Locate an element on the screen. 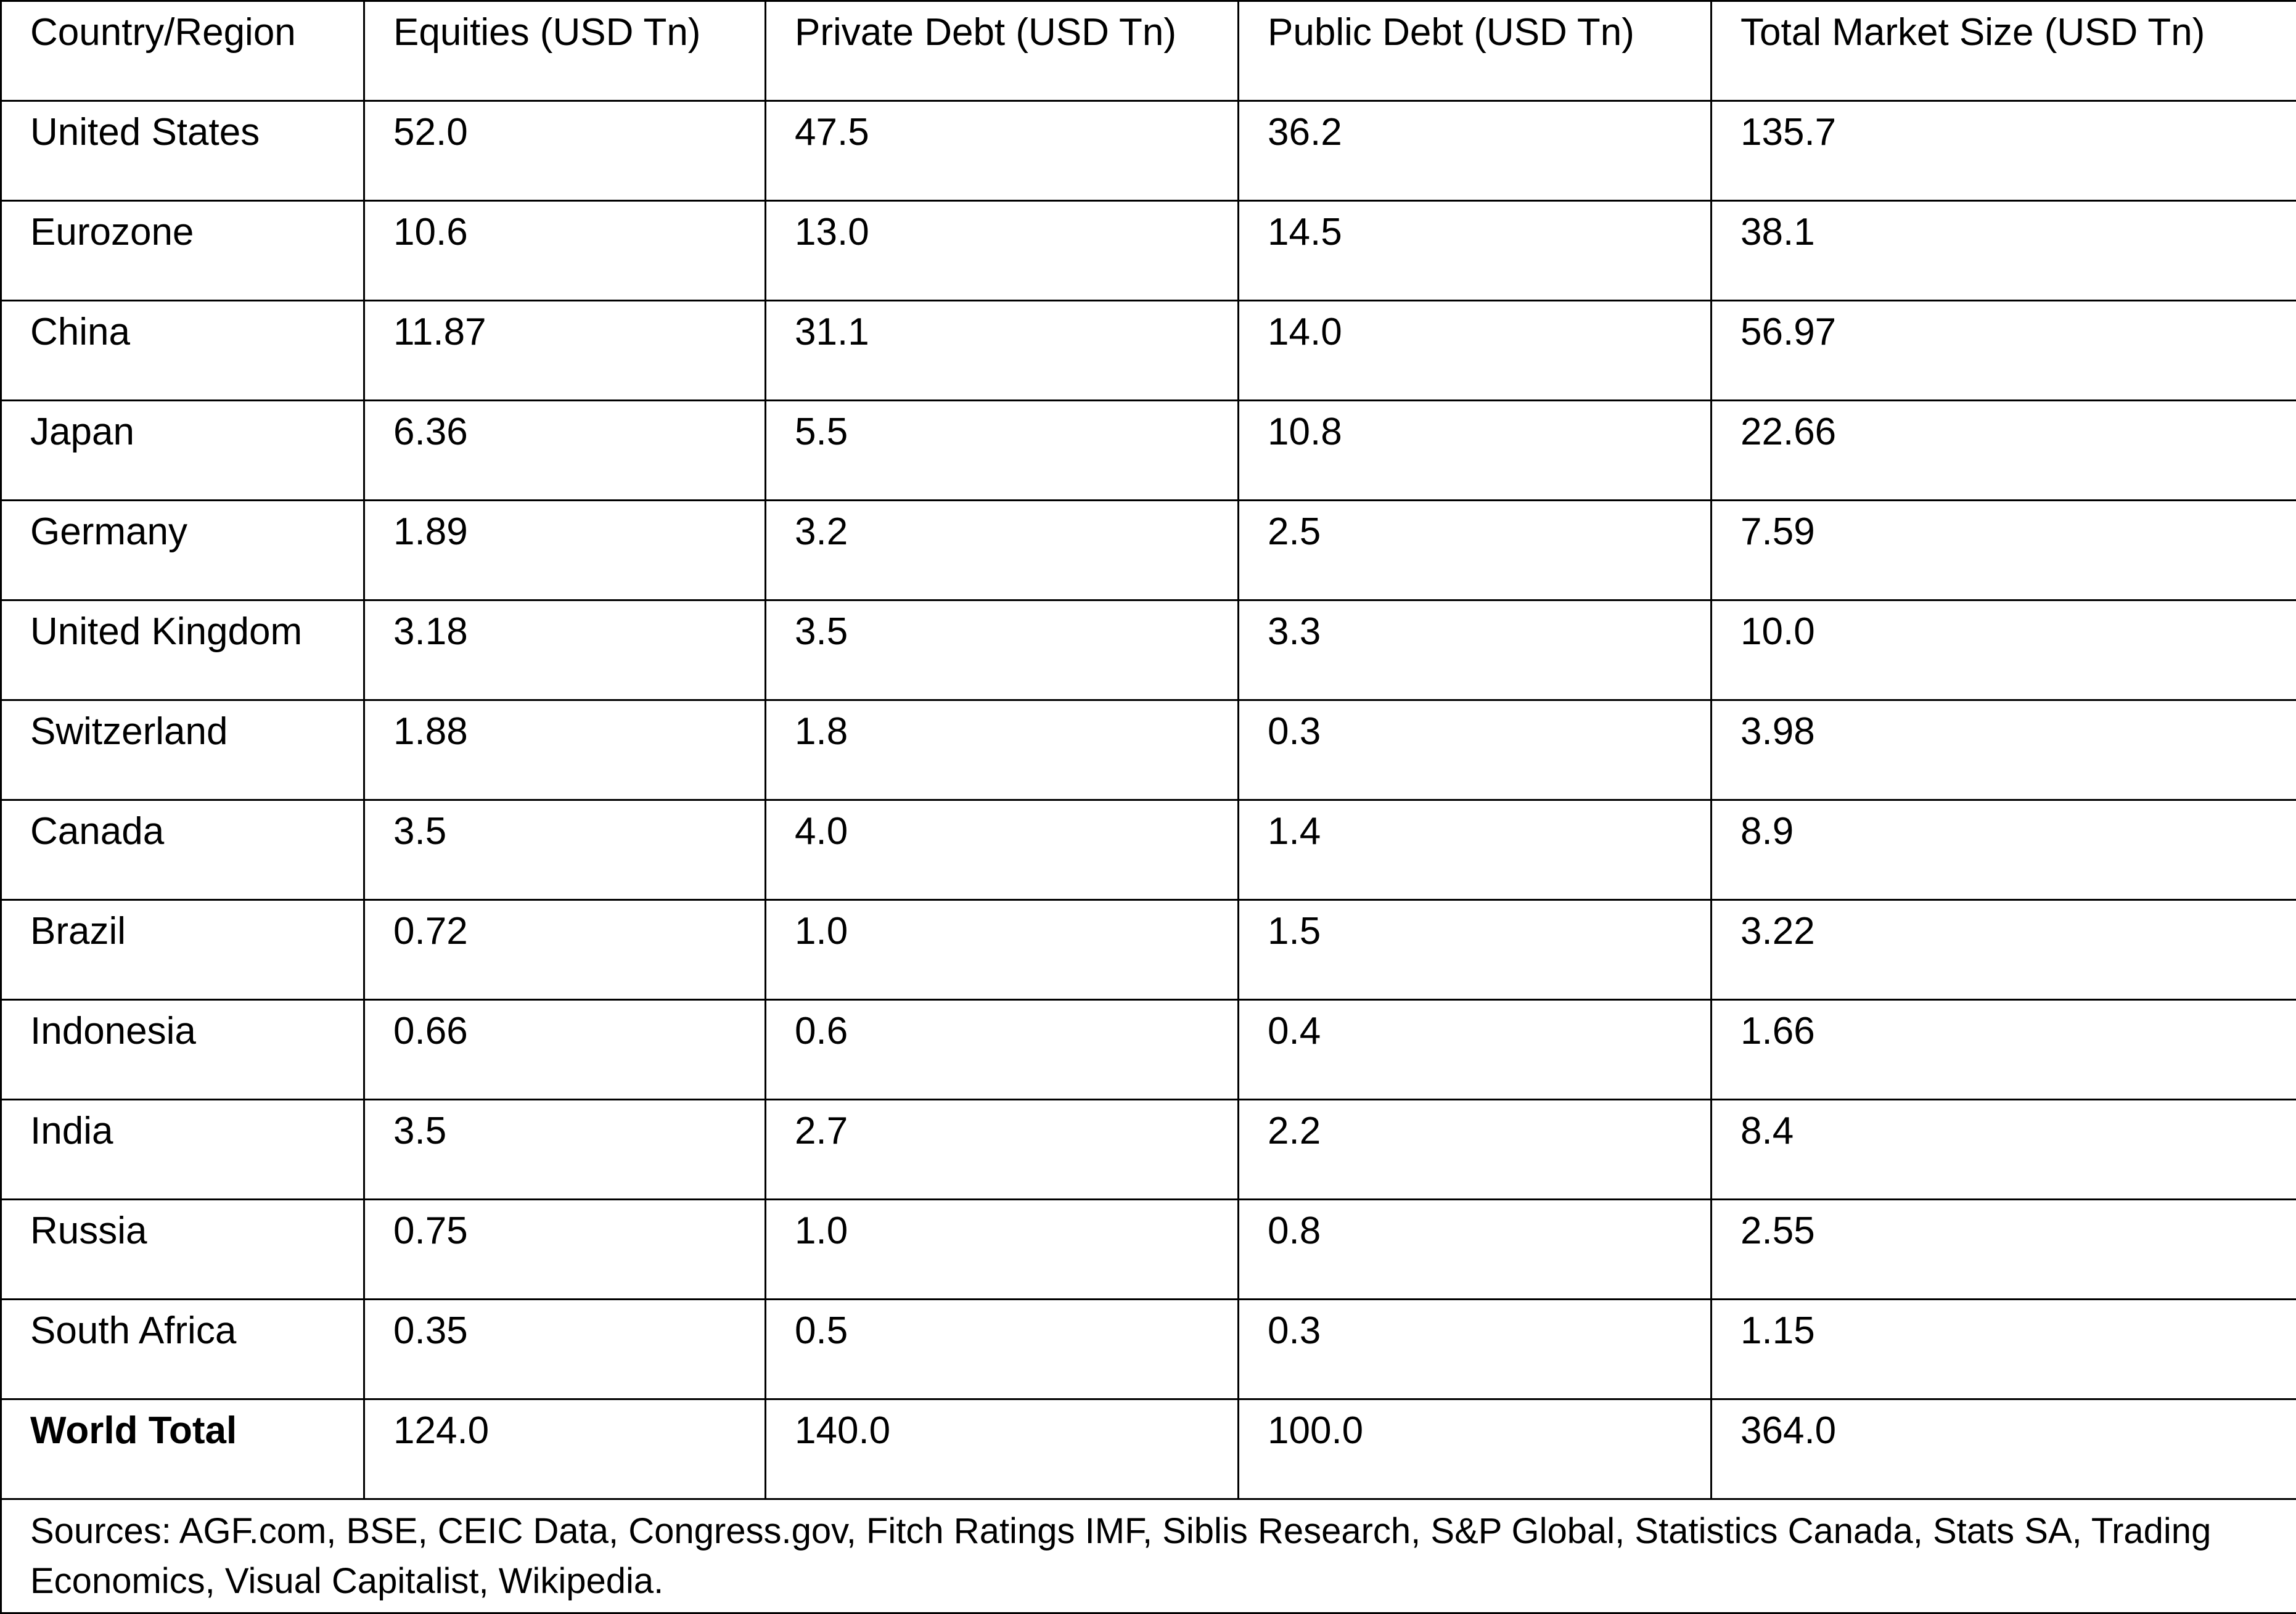  table-cell: 52.0 is located at coordinates (565, 151).